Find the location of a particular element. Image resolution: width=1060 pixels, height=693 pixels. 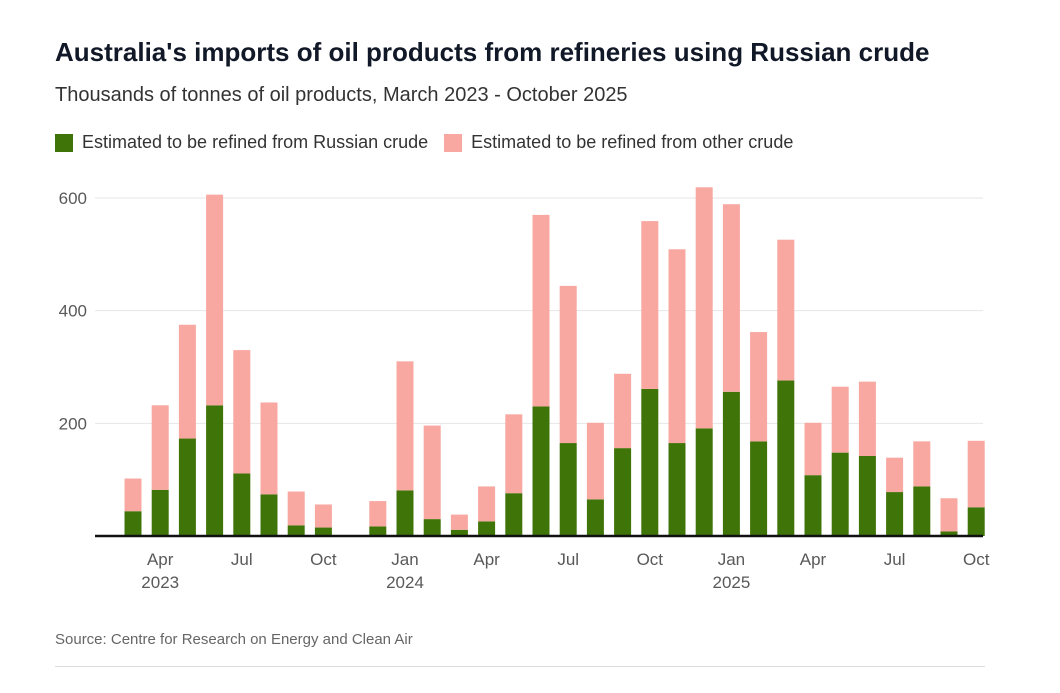

bottom-divider is located at coordinates (520, 666).